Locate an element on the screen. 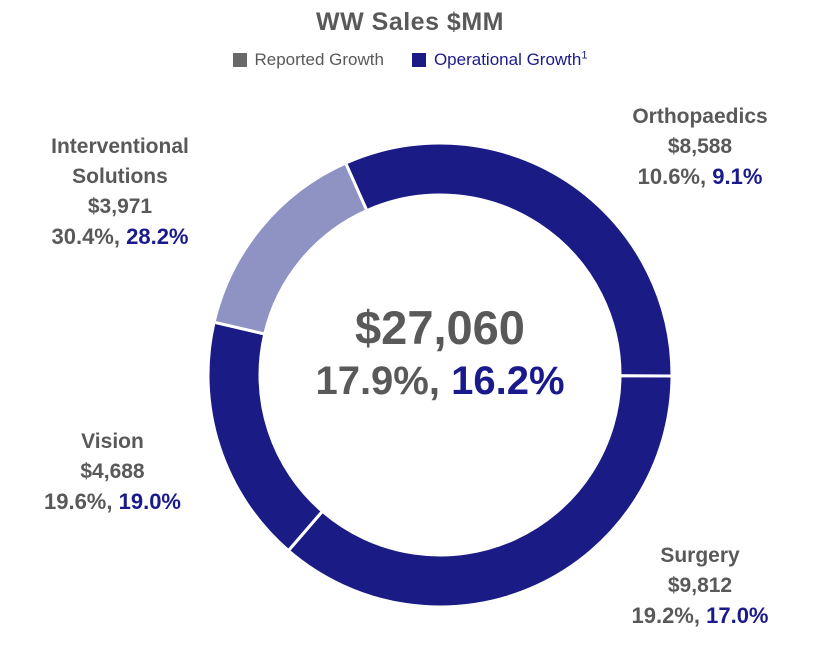  segment-reported-growth: 10.6%, is located at coordinates (672, 176).